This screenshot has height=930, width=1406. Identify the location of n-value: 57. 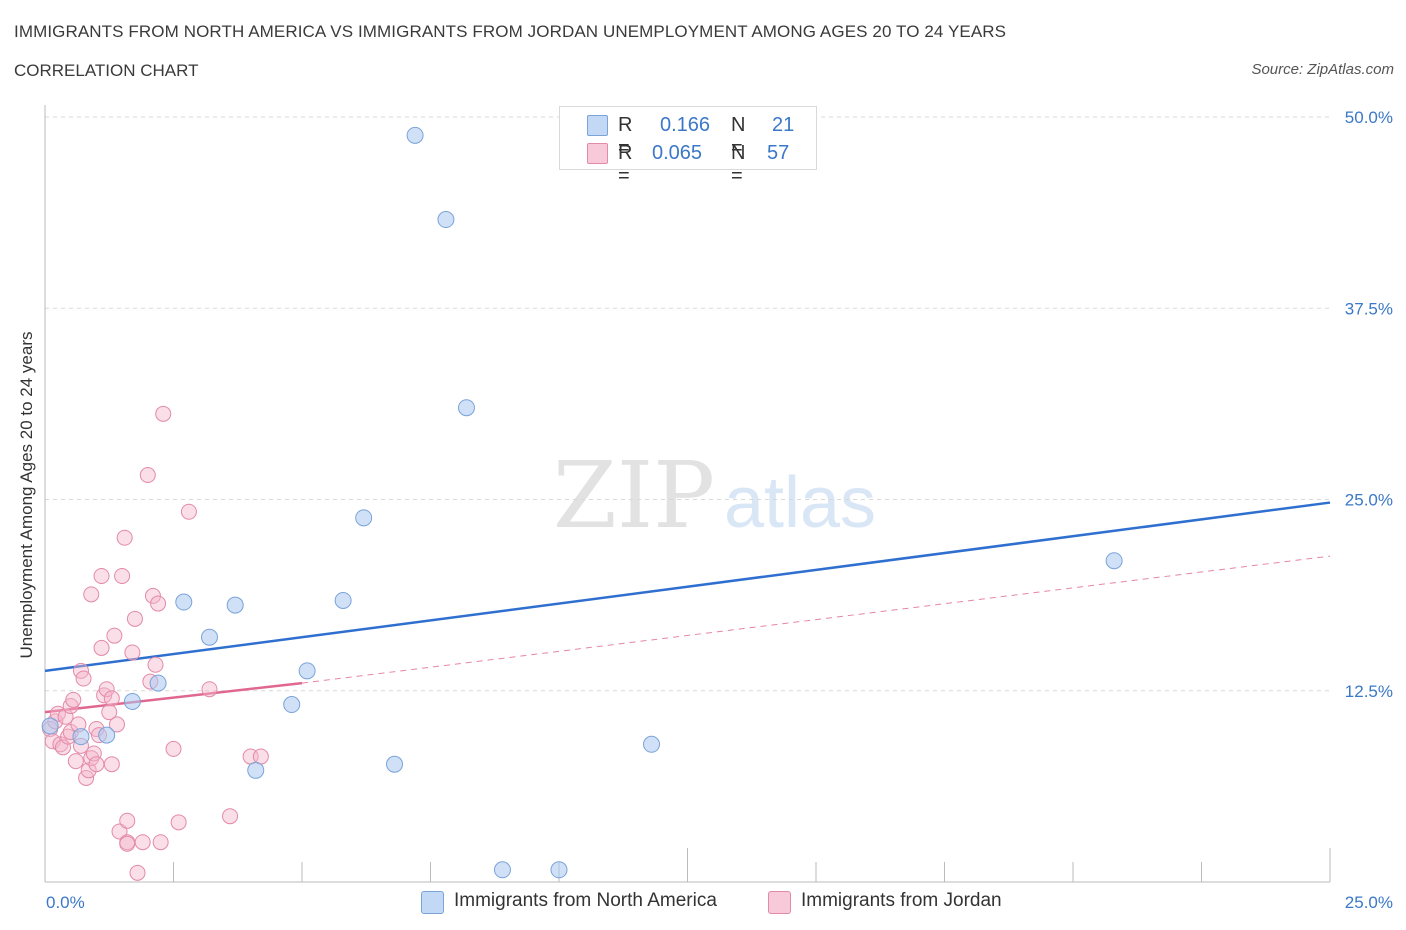
(778, 153).